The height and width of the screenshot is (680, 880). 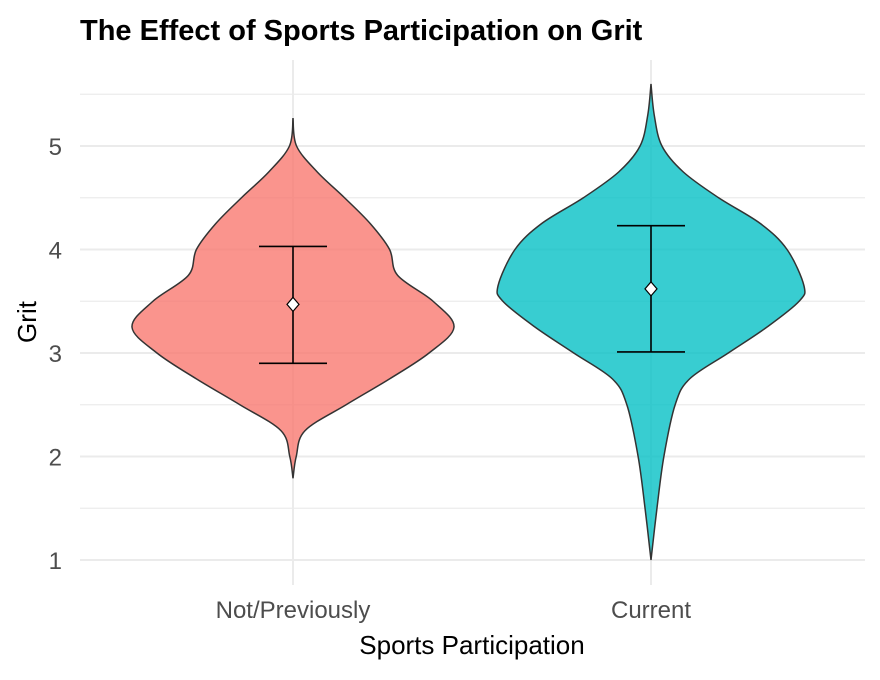 What do you see at coordinates (55, 458) in the screenshot?
I see `y-tick-label: 2` at bounding box center [55, 458].